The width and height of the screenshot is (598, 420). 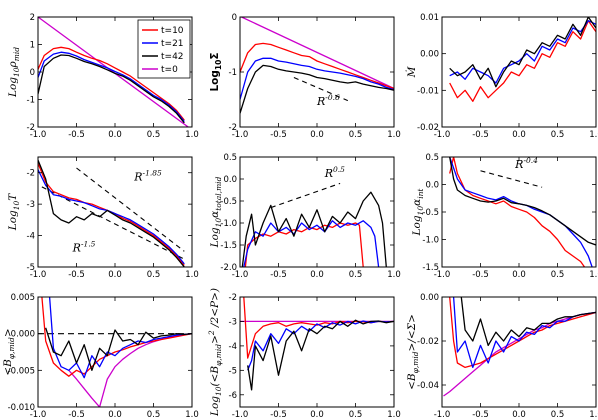 I want to click on y-axis-label: <Bφ,mid>/<Σ>, so click(x=413, y=352).